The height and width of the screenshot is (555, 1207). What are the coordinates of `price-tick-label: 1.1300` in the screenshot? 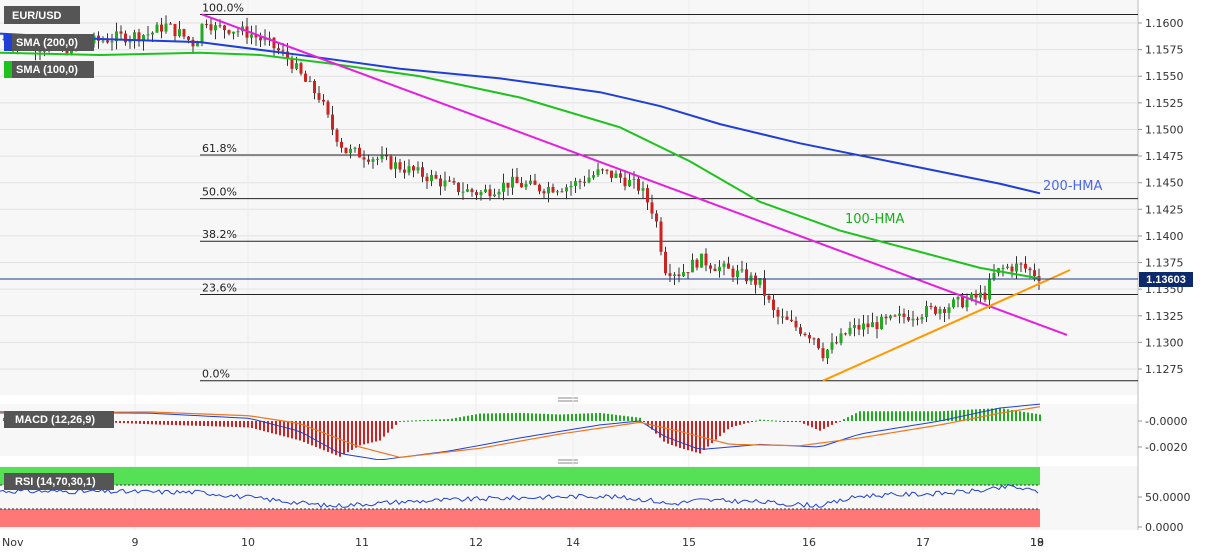 It's located at (1164, 342).